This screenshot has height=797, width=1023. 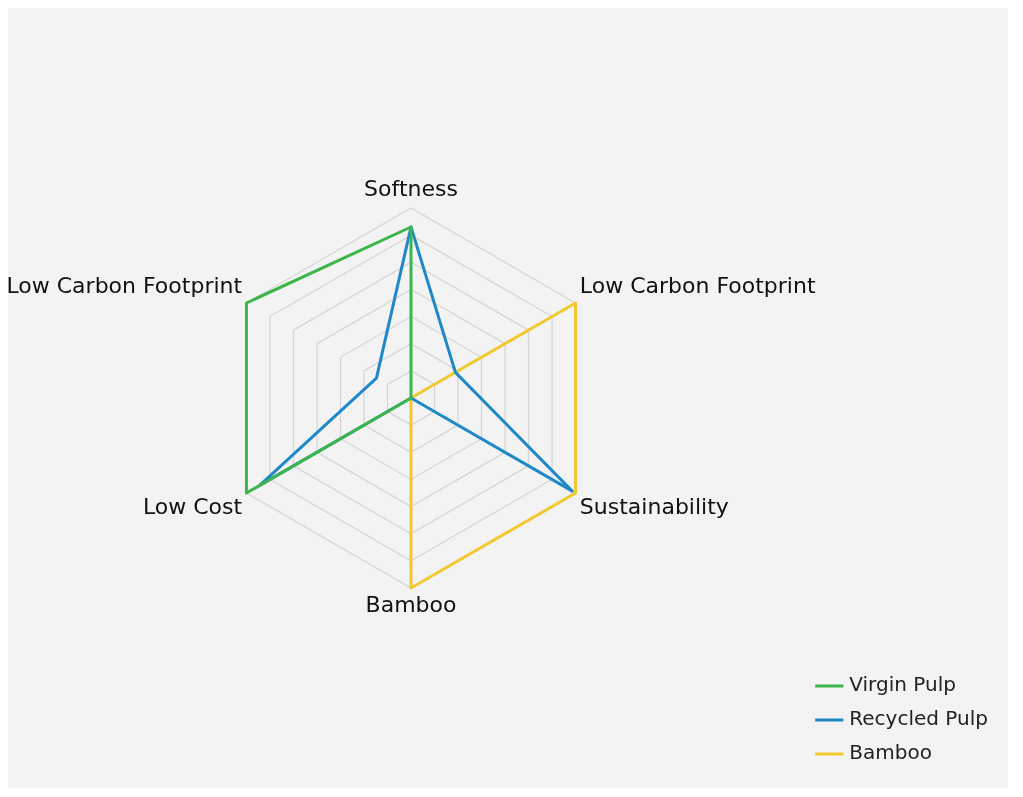 What do you see at coordinates (411, 604) in the screenshot?
I see `spoke-label: Bamboo` at bounding box center [411, 604].